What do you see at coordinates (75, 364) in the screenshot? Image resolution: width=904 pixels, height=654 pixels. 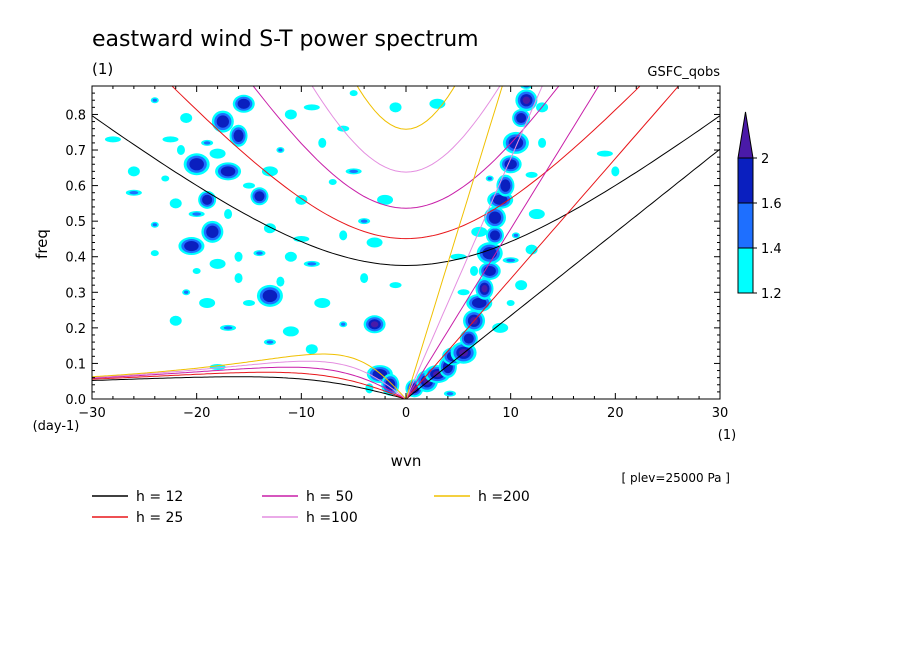 I see `y-tick-label: 0.1` at bounding box center [75, 364].